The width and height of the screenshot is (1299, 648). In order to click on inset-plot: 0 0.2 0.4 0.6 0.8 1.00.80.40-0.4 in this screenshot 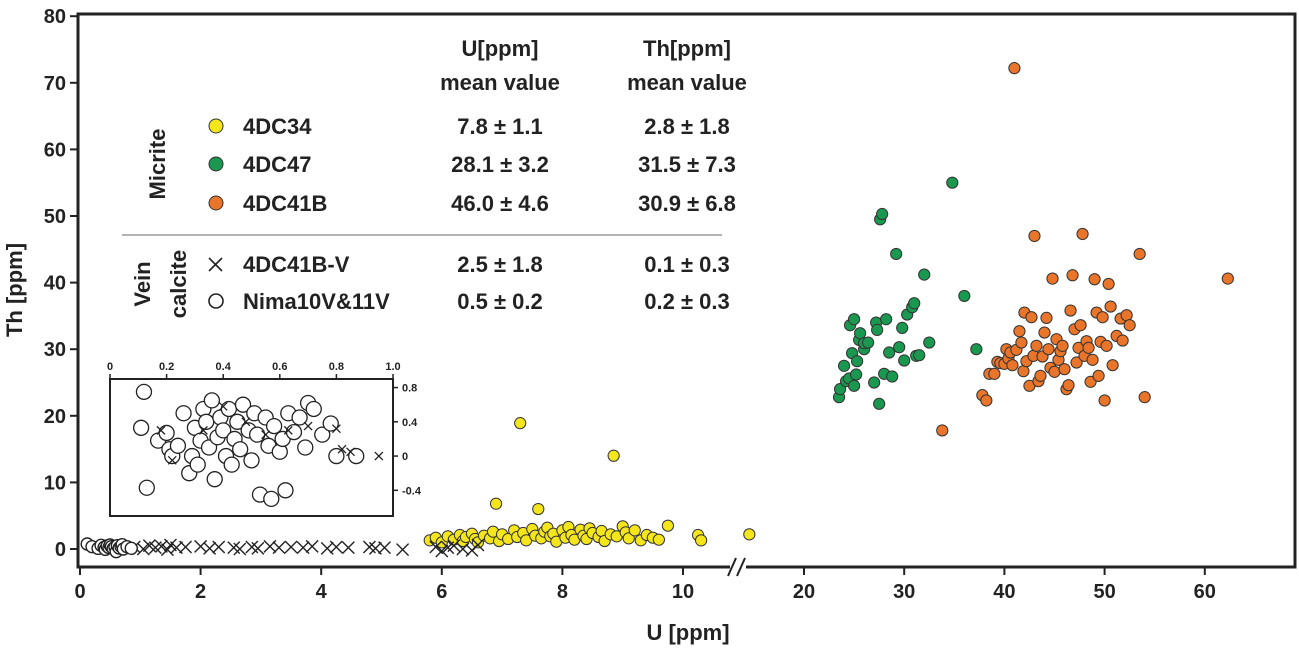, I will do `click(264, 439)`.